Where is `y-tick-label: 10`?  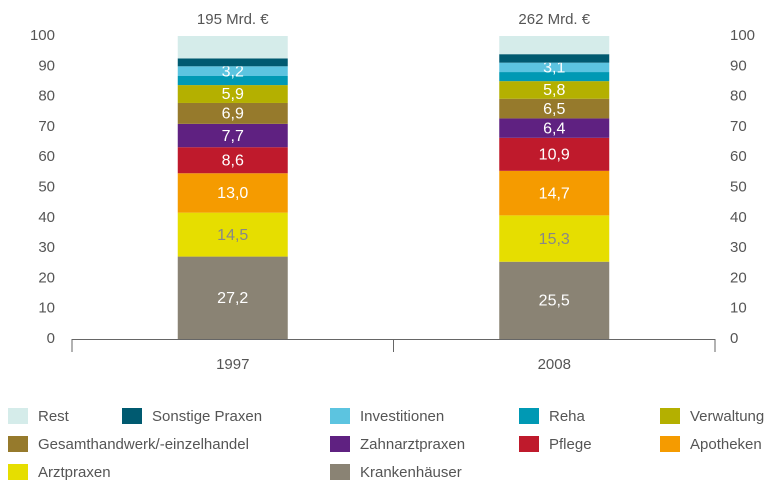
y-tick-label: 10 is located at coordinates (46, 308).